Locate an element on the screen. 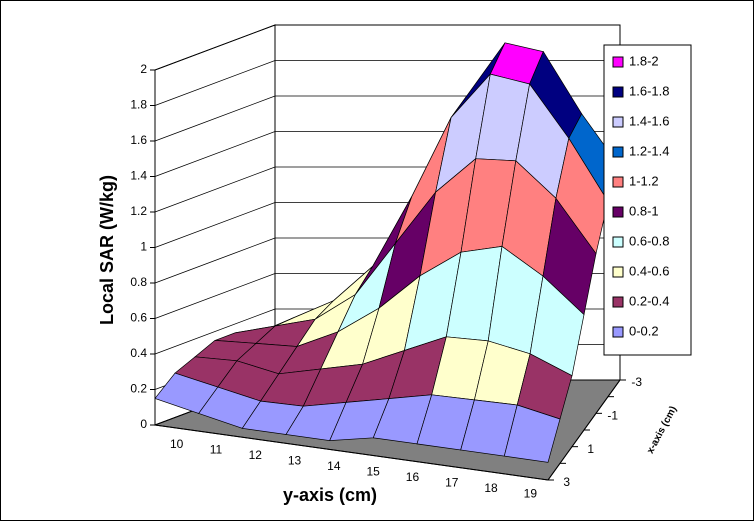 The height and width of the screenshot is (521, 754). surface-patch is located at coordinates (532, 433).